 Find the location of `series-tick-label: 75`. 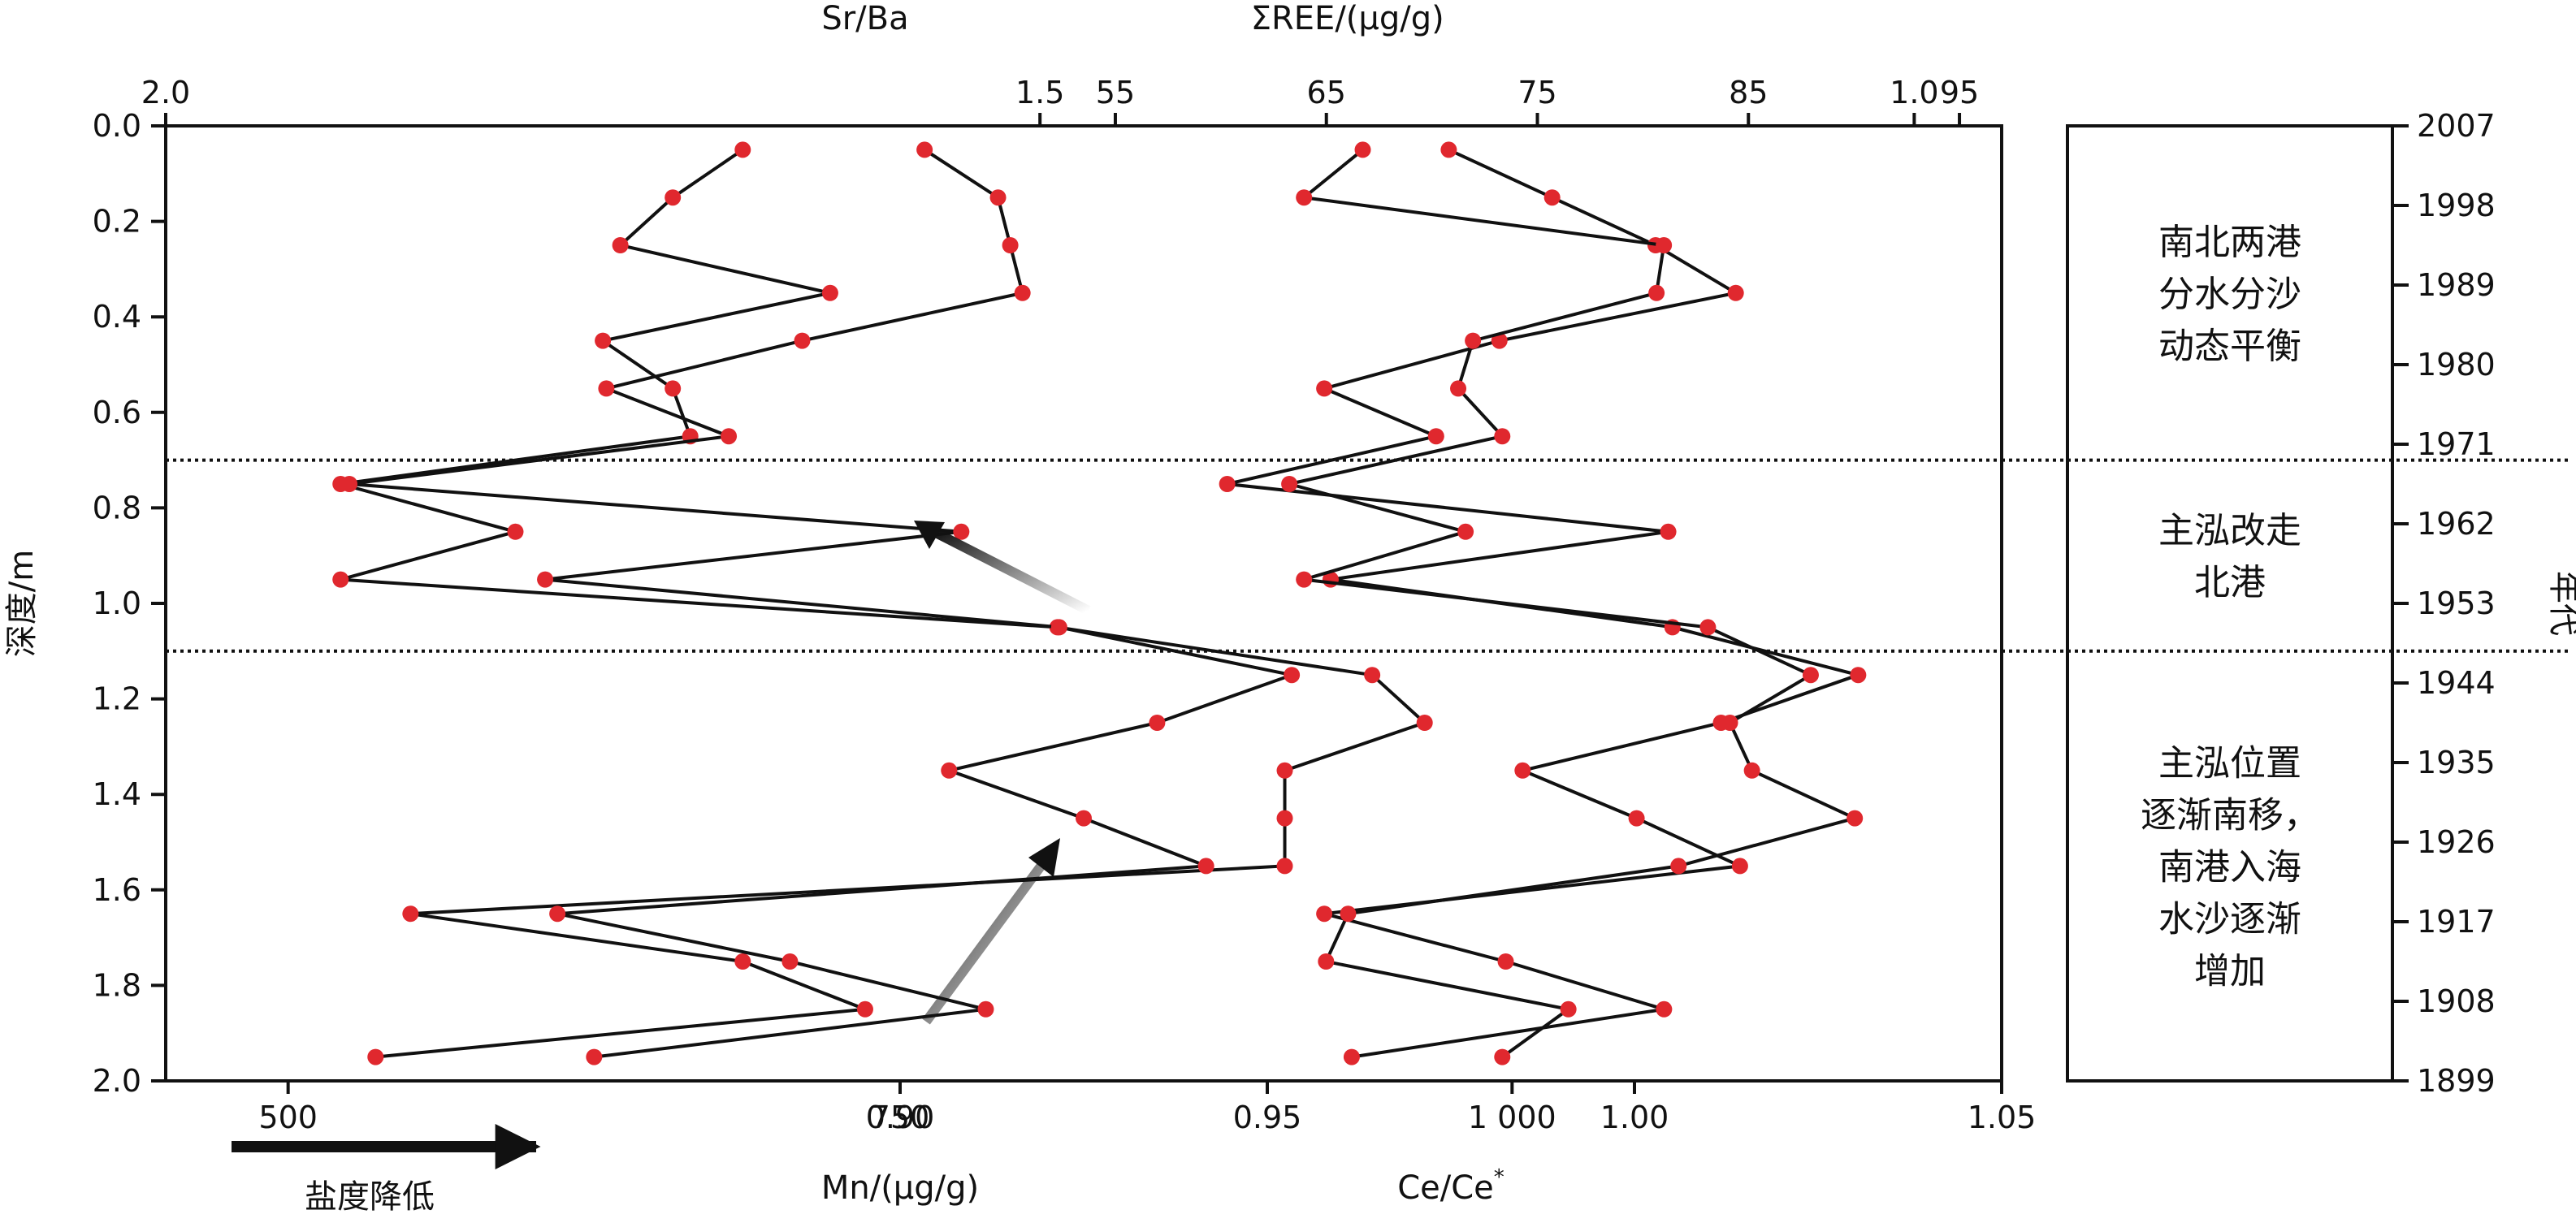

series-tick-label: 75 is located at coordinates (1536, 92).